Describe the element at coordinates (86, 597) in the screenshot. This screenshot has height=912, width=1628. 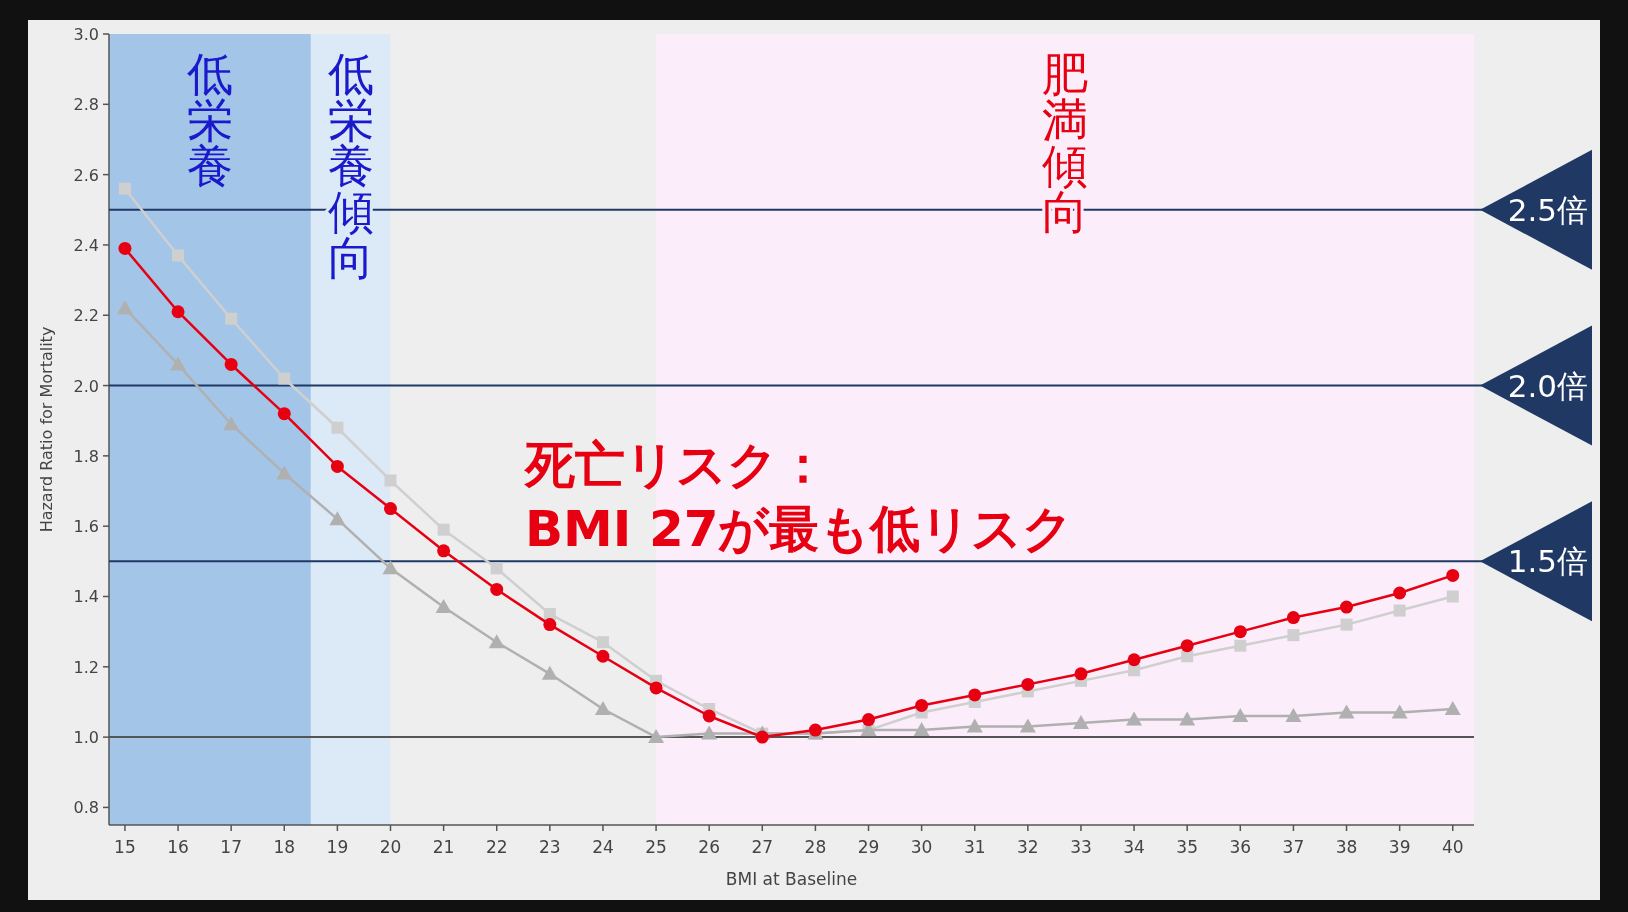
I see `y-tick-label: 1.4` at that location.